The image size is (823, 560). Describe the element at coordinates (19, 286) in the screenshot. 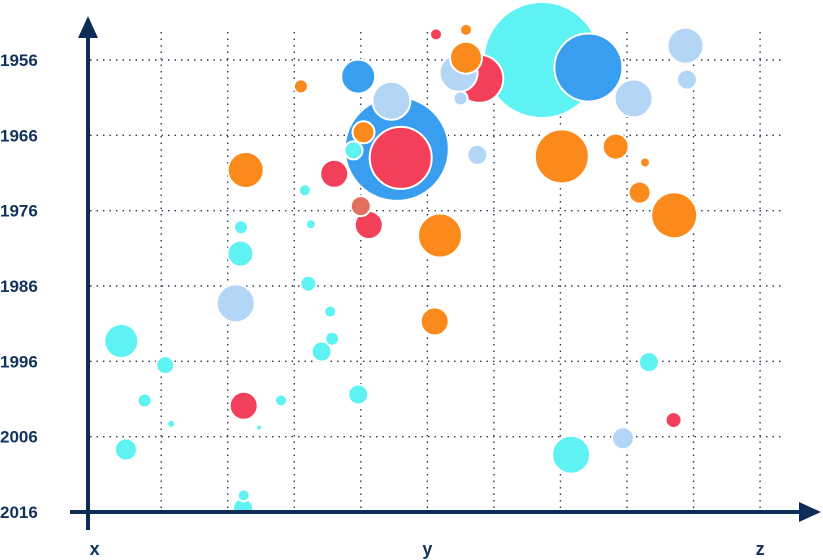

I see `y-tick-label: 1986` at that location.